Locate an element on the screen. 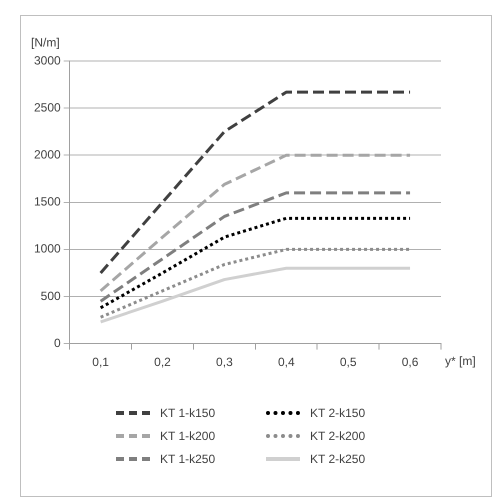  legend-label: KT 1-k150 is located at coordinates (188, 413).